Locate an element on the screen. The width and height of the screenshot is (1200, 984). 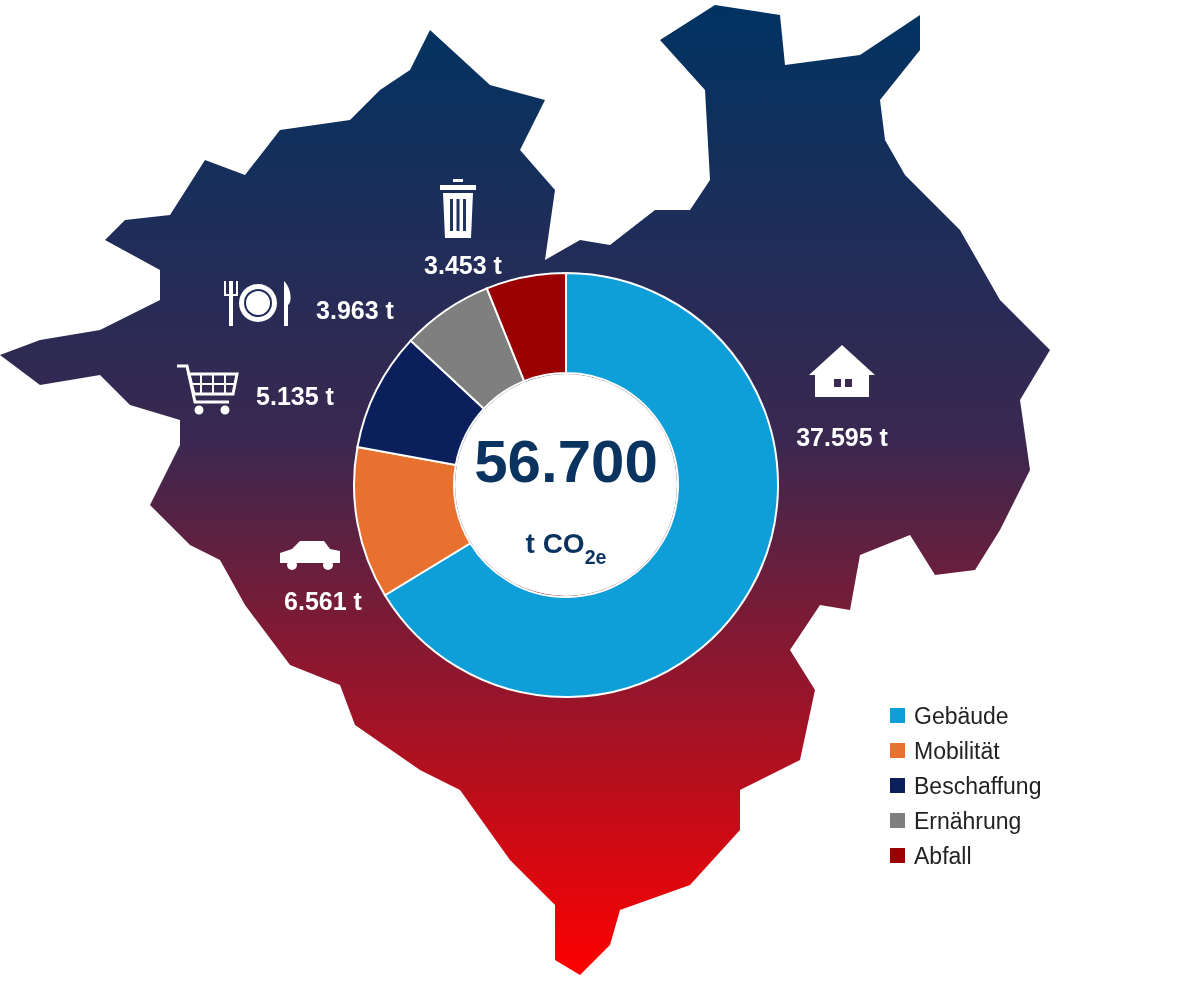
data-label: 37.595 t is located at coordinates (842, 437).